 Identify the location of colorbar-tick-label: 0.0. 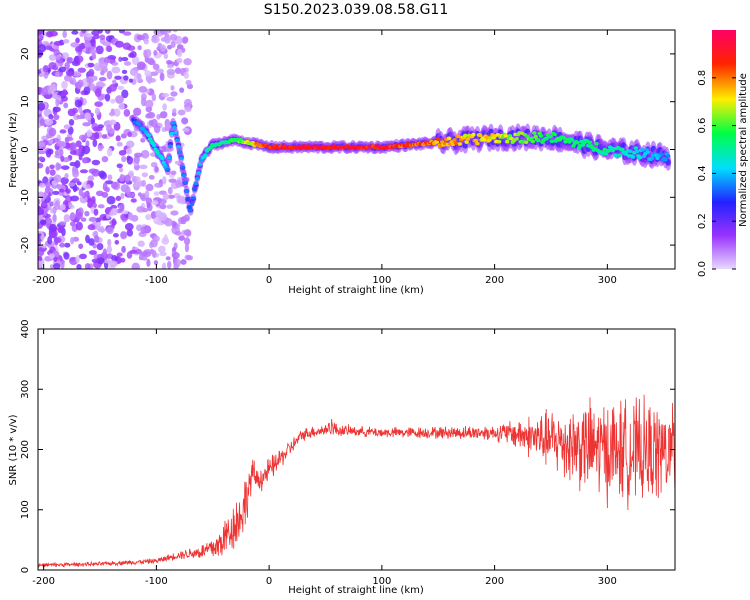
(702, 269).